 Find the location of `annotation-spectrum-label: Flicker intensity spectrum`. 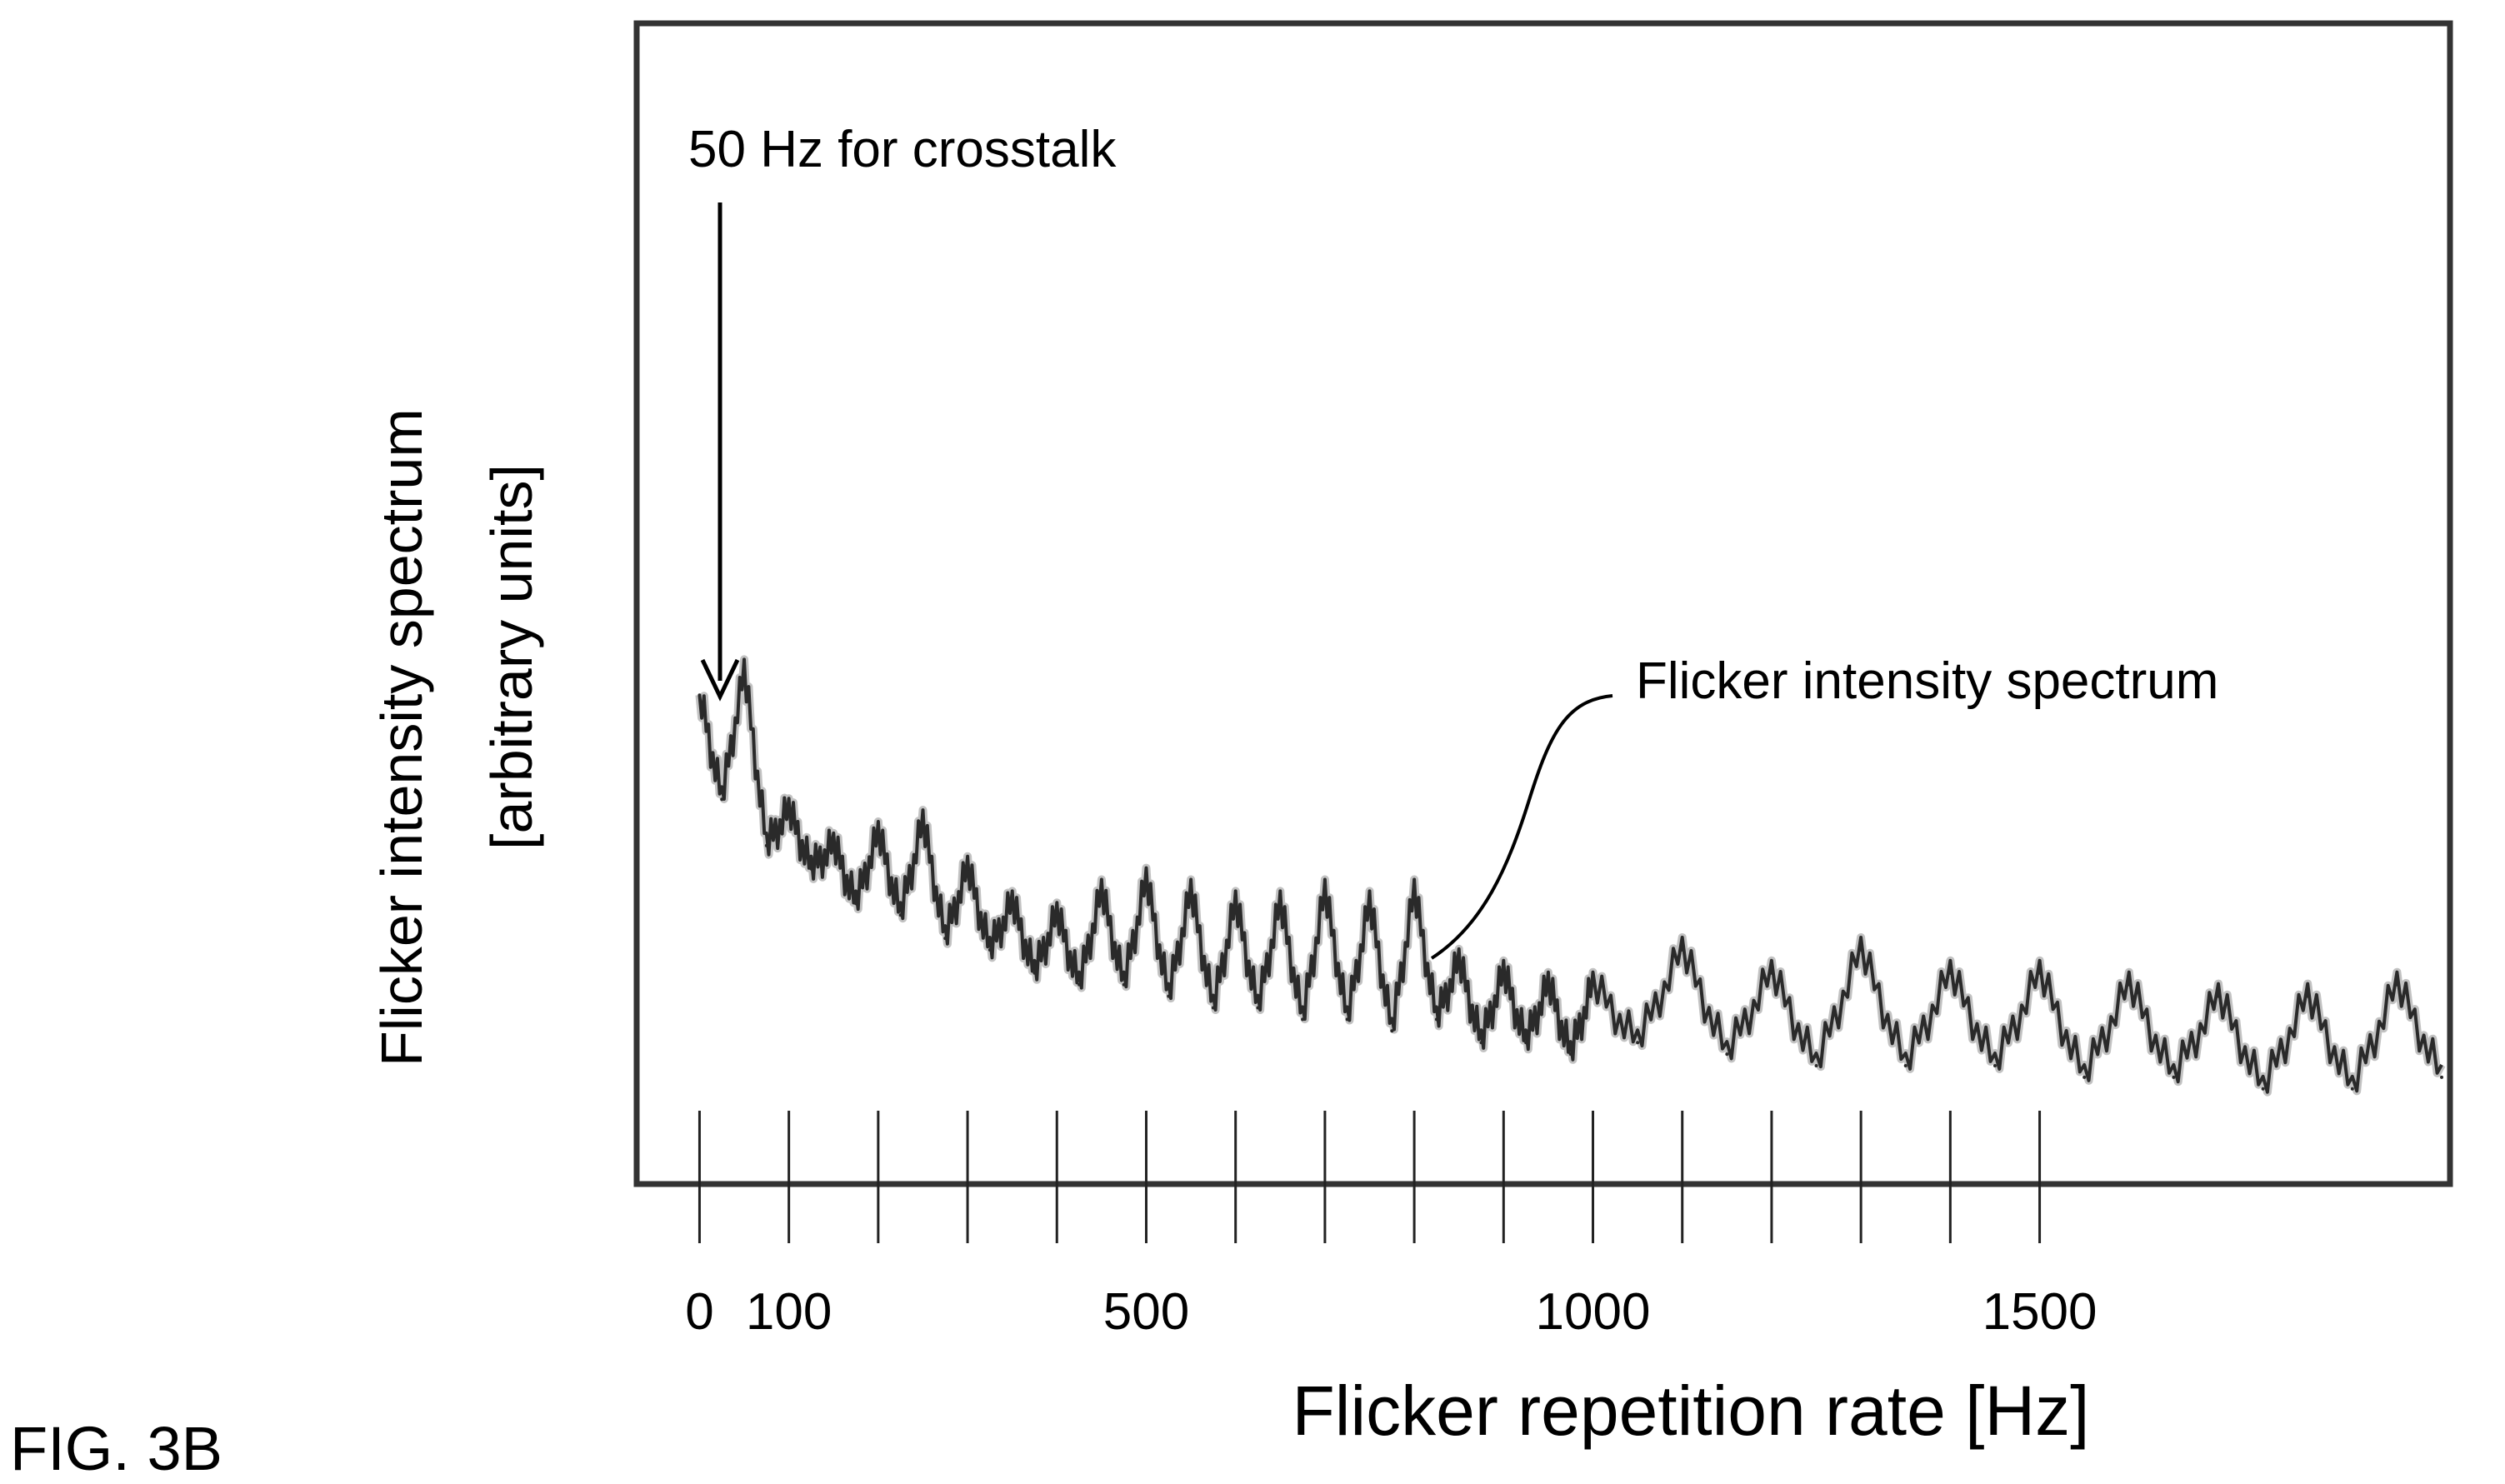

annotation-spectrum-label: Flicker intensity spectrum is located at coordinates (1927, 681).